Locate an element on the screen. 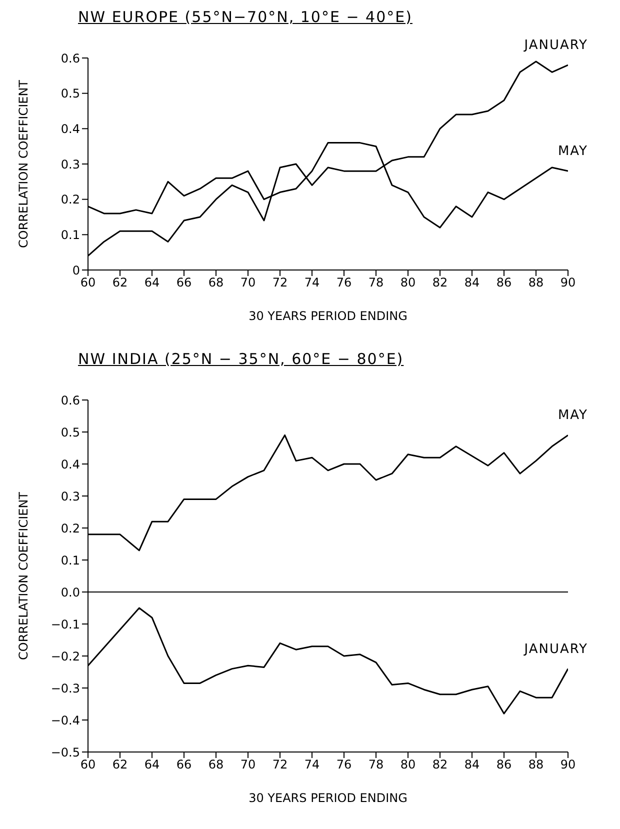 This screenshot has width=620, height=829. chart-title: NW EUROPE (55°N−70°N, 10°E − 40°E) is located at coordinates (246, 18).